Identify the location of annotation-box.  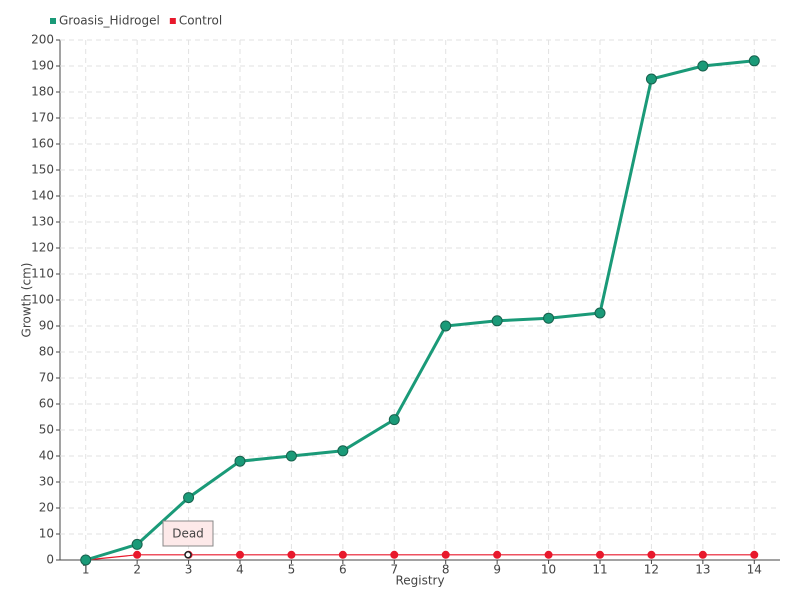
(188, 533).